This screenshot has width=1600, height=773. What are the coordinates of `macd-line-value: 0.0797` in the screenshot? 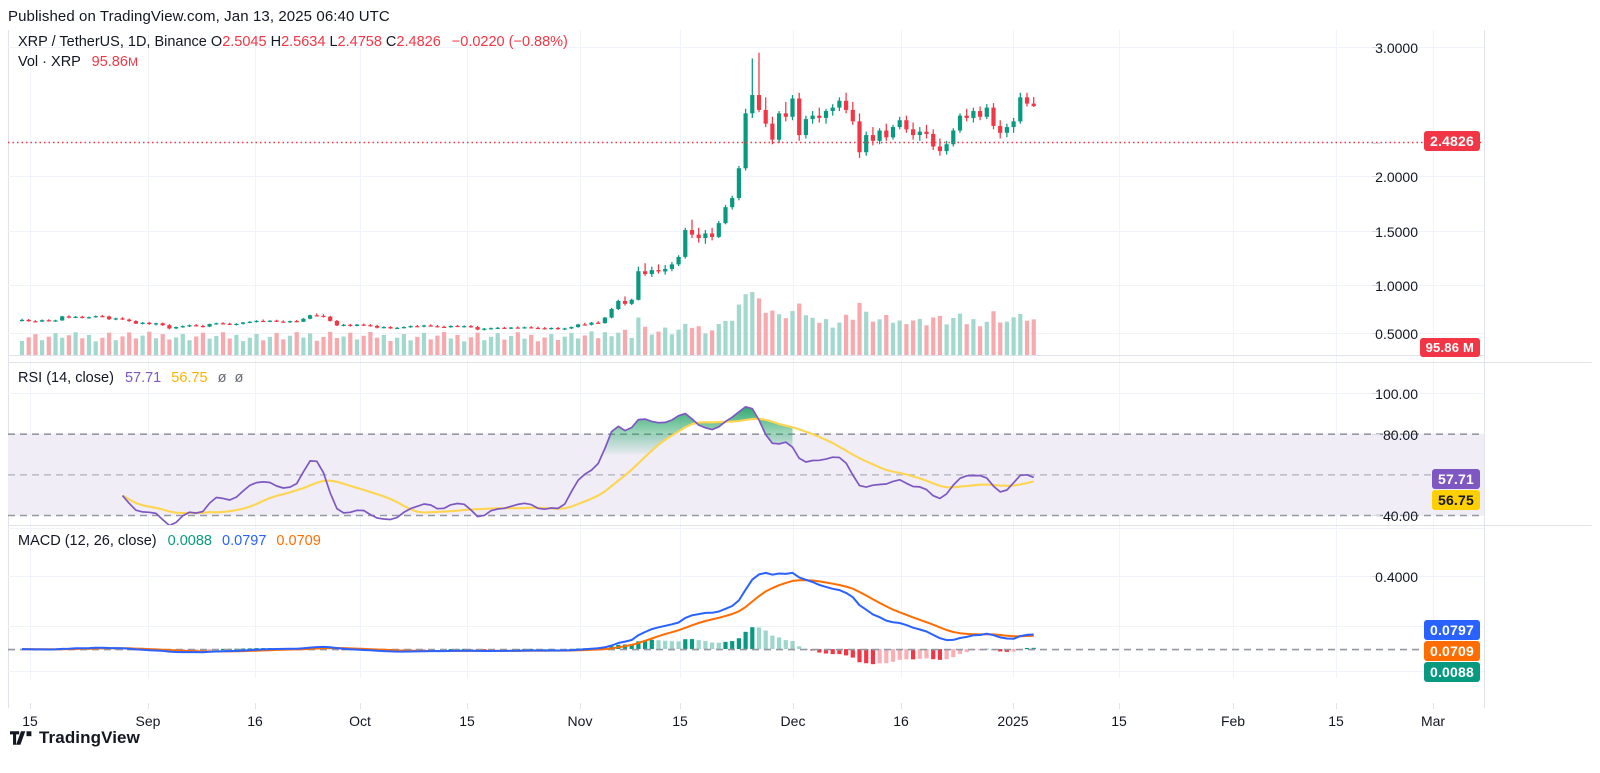 It's located at (244, 541).